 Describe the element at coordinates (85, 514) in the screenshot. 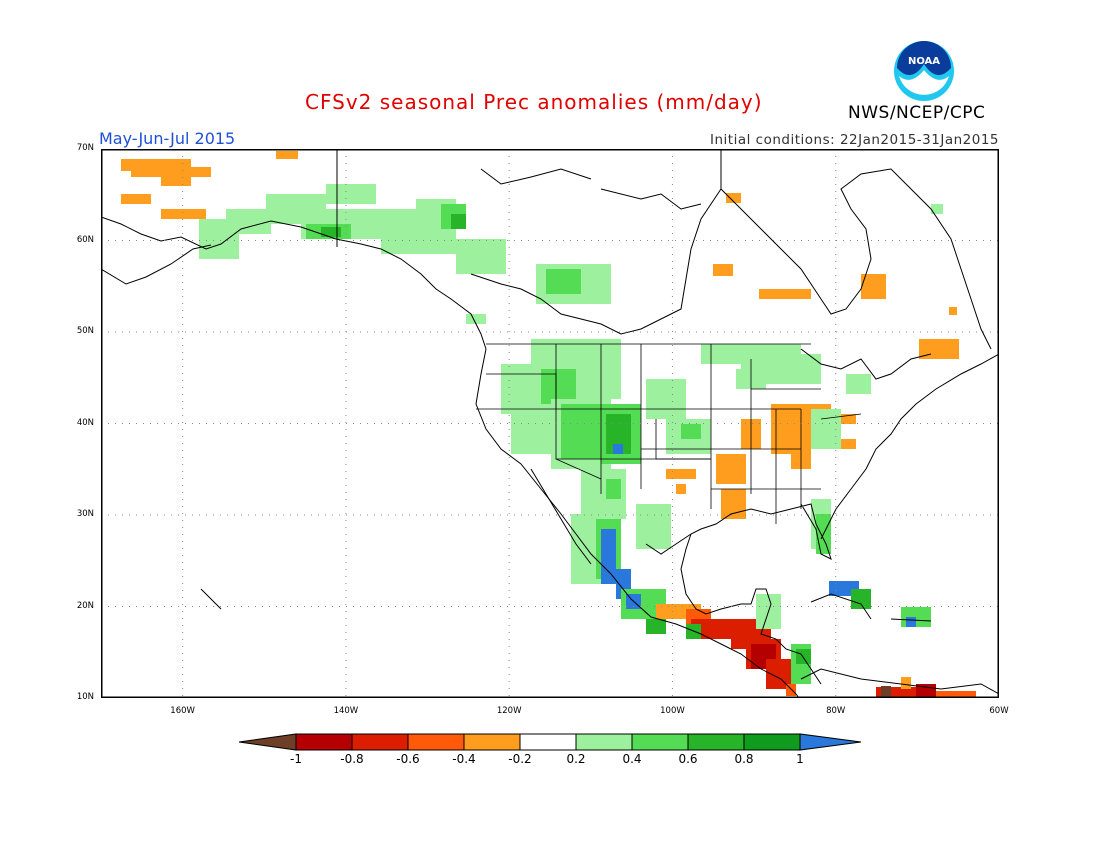

I see `lat-label: 30N` at that location.